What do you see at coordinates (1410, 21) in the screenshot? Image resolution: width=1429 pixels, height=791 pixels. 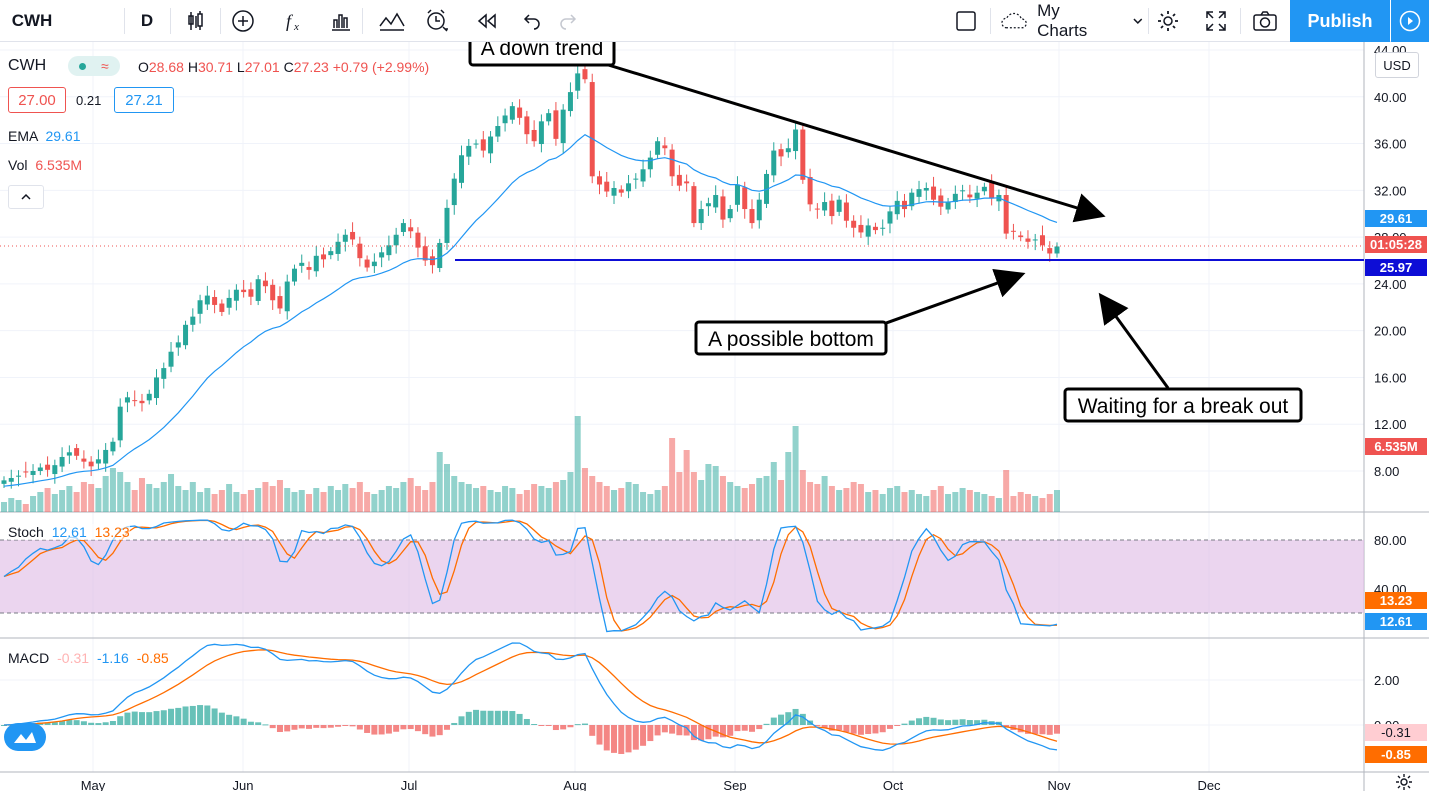 I see `publish-options-button` at bounding box center [1410, 21].